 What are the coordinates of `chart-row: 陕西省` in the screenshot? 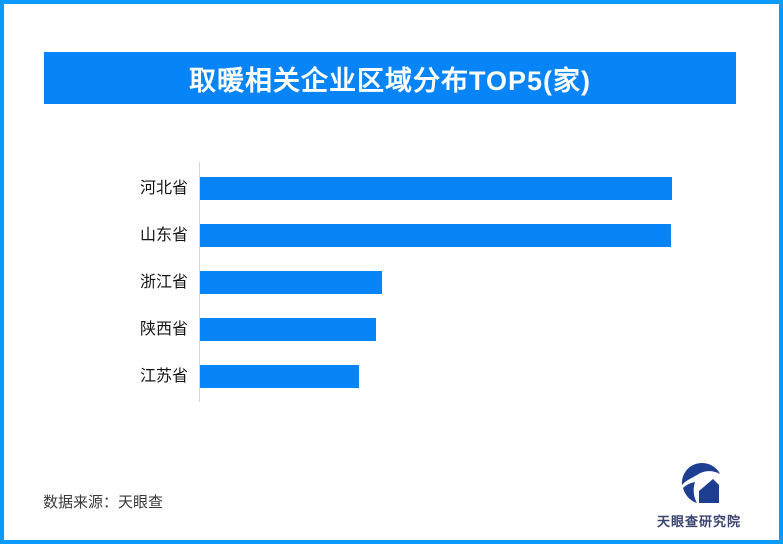 It's located at (391, 329).